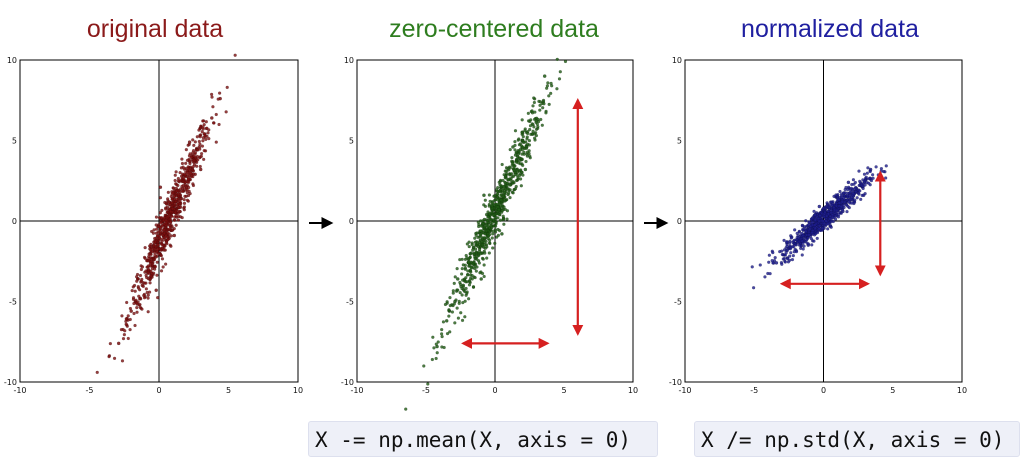  Describe the element at coordinates (351, 221) in the screenshot. I see `y-tick-label: 0` at that location.